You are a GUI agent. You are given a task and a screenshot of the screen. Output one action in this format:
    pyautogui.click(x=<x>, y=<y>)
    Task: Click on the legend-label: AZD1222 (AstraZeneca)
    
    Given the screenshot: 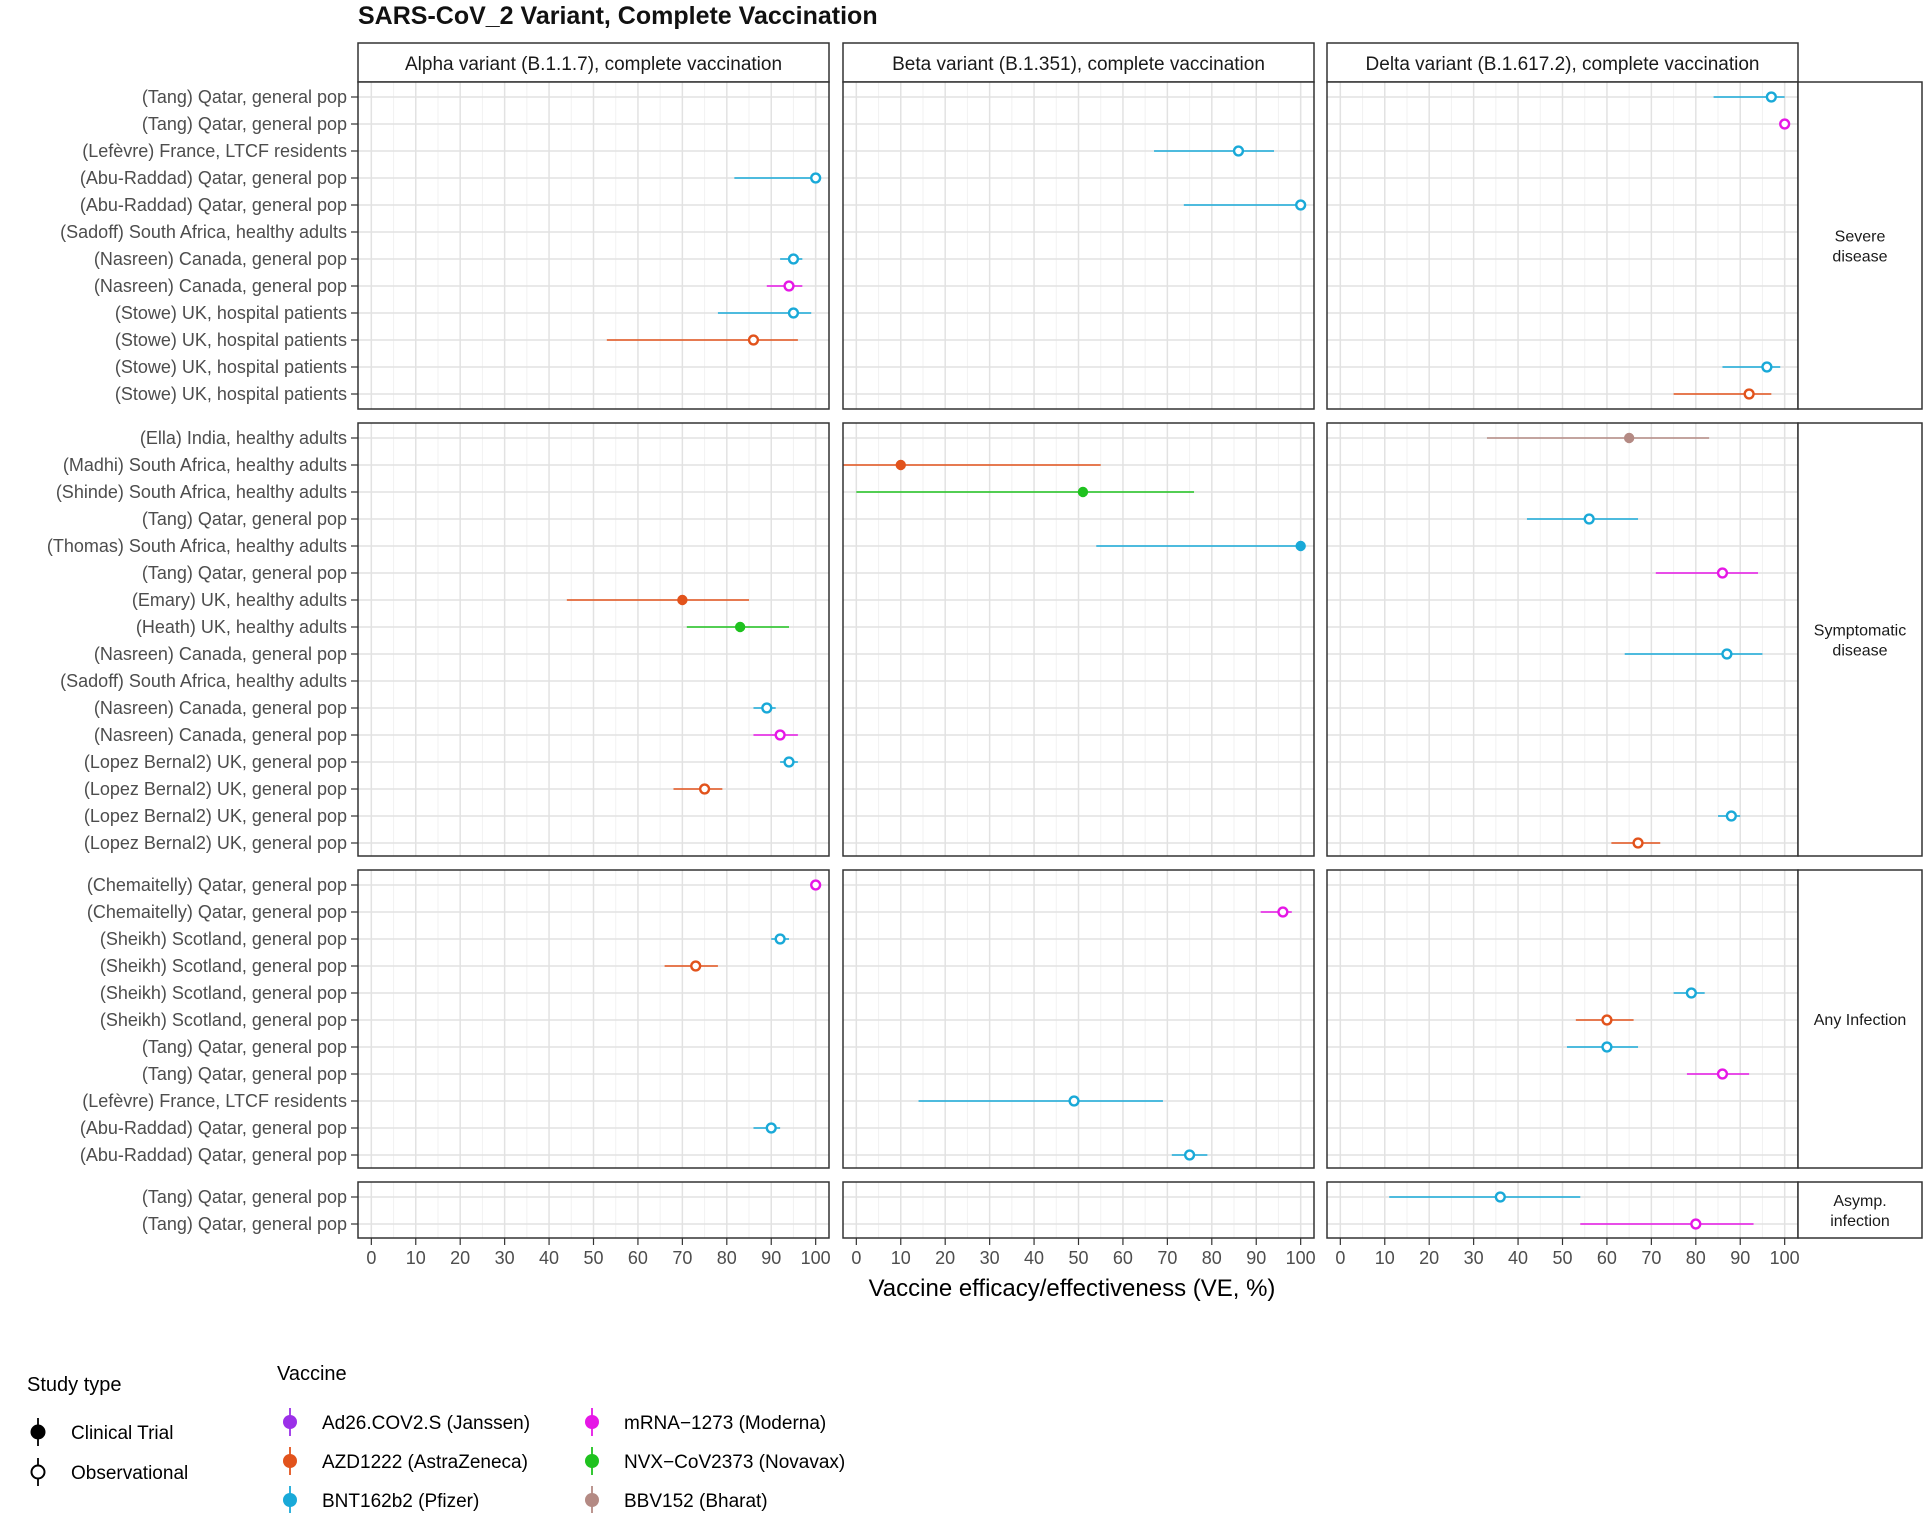 What is the action you would take?
    pyautogui.click(x=425, y=1462)
    